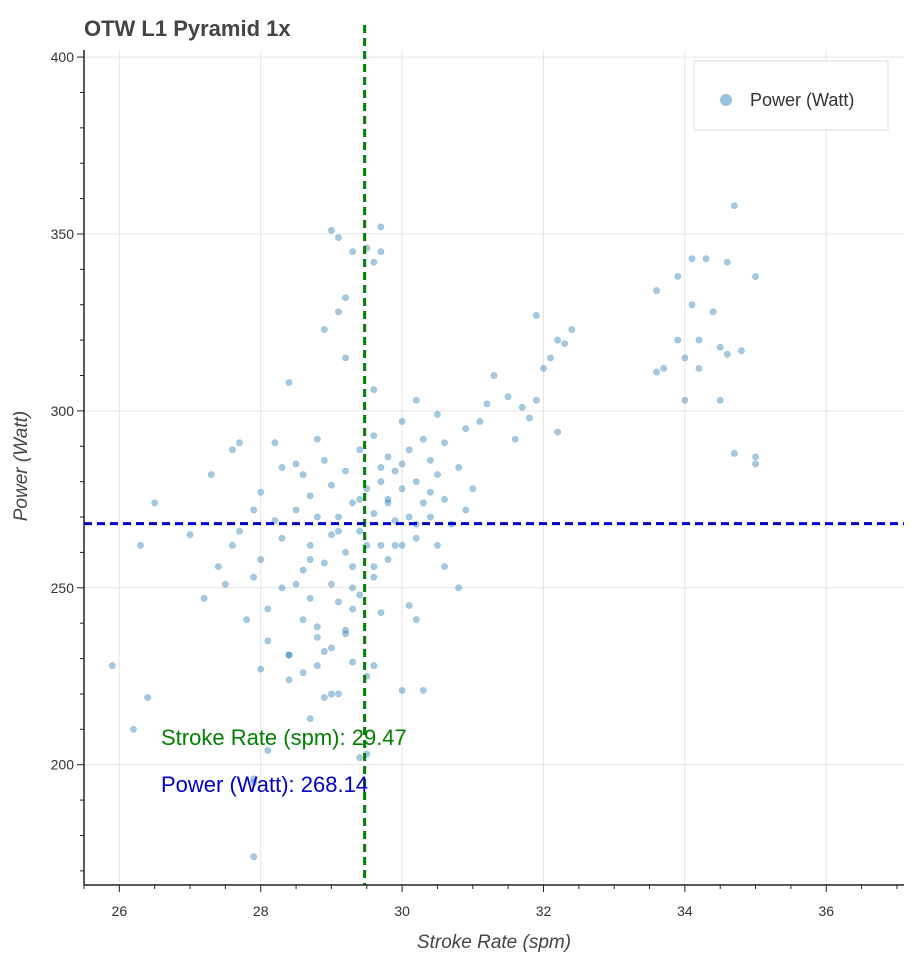 The image size is (912, 960). I want to click on legend: Power (Watt), so click(791, 95).